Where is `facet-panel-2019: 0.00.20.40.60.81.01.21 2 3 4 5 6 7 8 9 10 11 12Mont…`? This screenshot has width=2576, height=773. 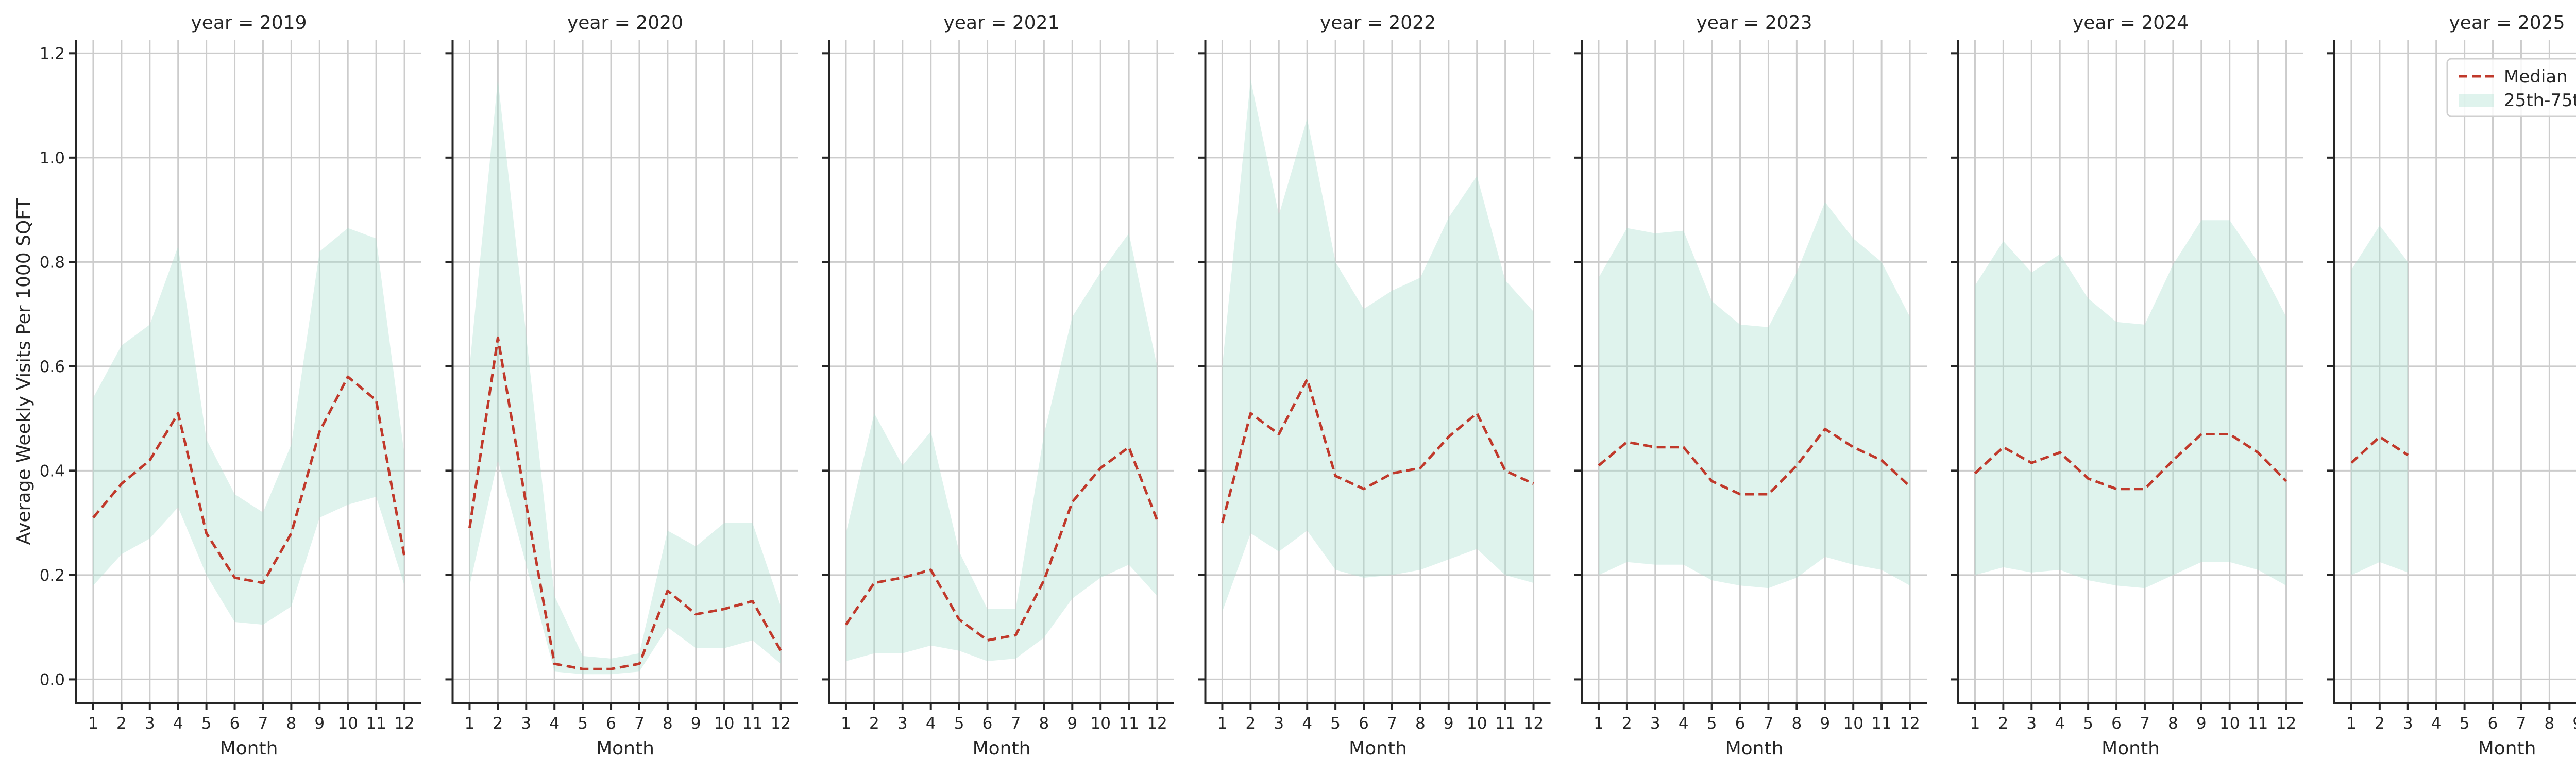 facet-panel-2019: 0.00.20.40.60.81.01.21 2 3 4 5 6 7 8 9 10 11 12Mont… is located at coordinates (231, 385).